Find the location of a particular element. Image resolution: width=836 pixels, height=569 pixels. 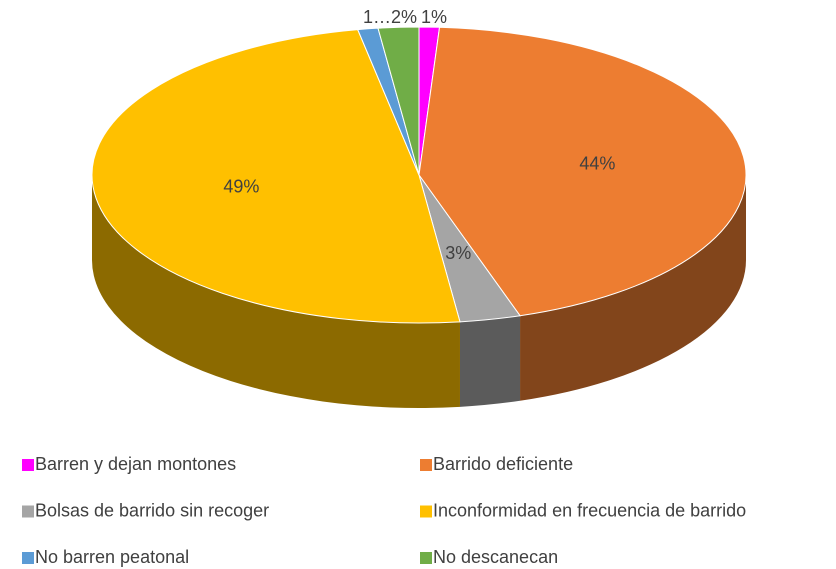

legend-label: Barrido deficiente is located at coordinates (503, 464).